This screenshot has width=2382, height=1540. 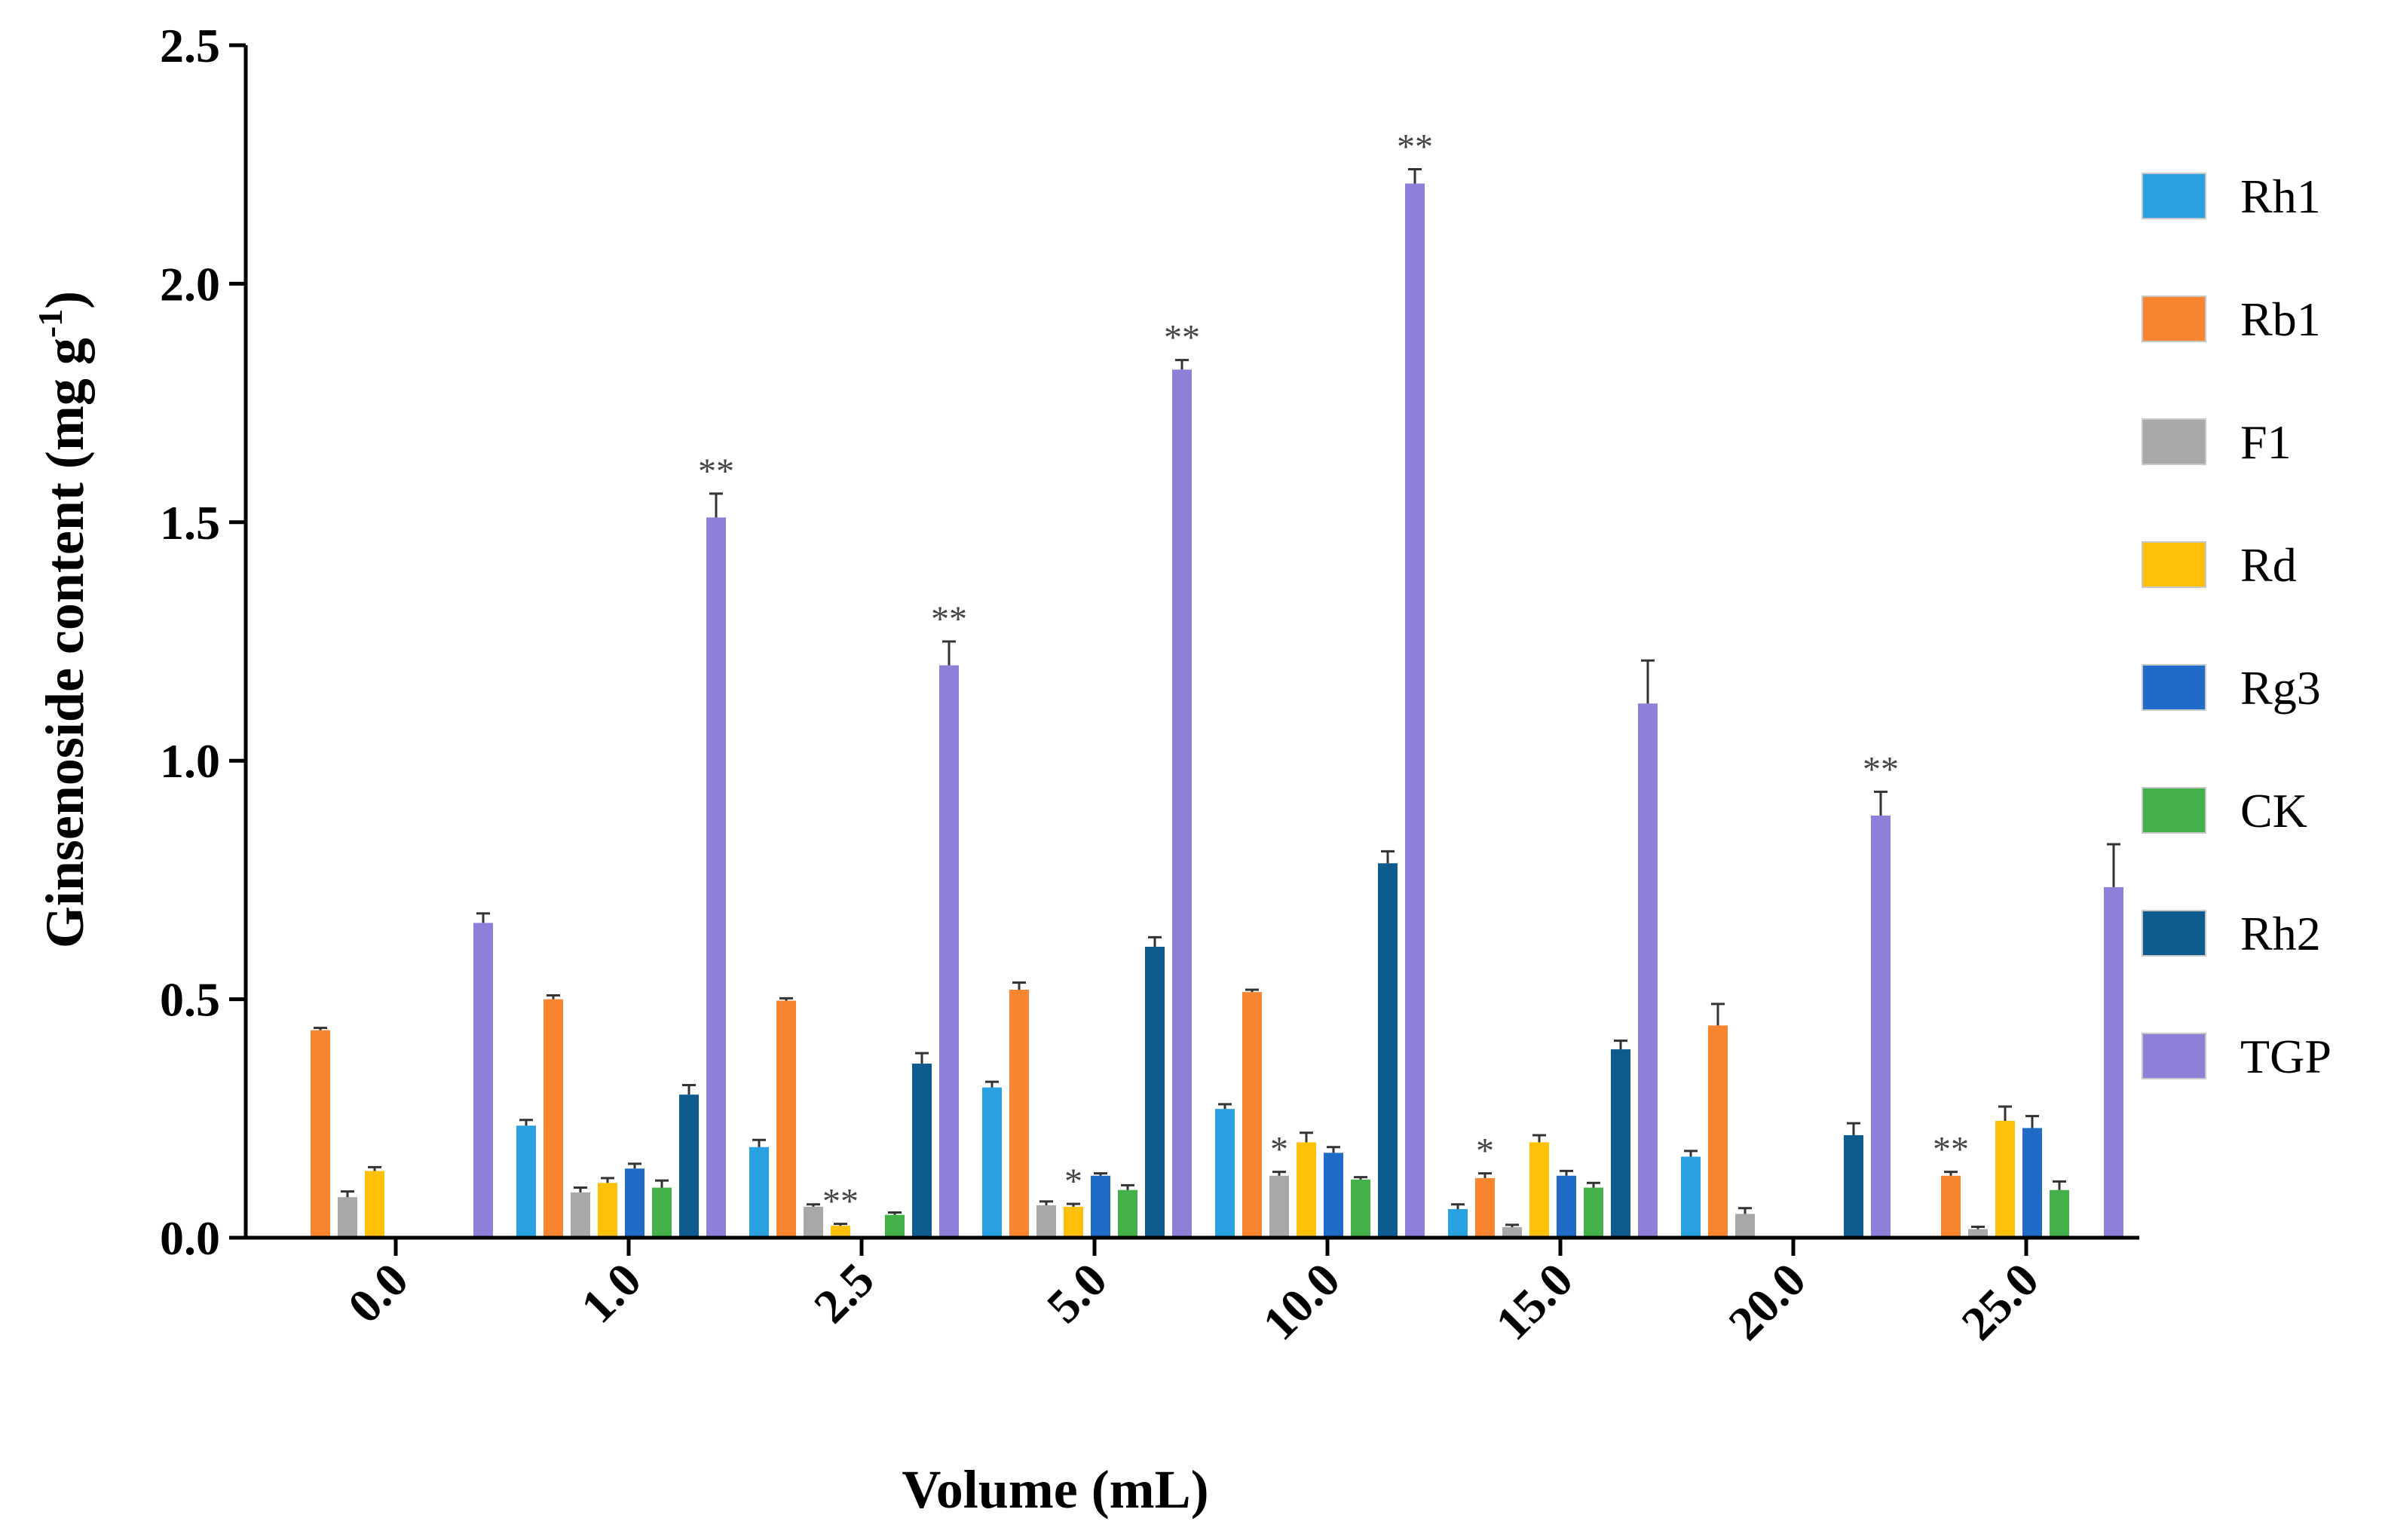 What do you see at coordinates (1076, 1293) in the screenshot?
I see `x-tick-label: 5.0` at bounding box center [1076, 1293].